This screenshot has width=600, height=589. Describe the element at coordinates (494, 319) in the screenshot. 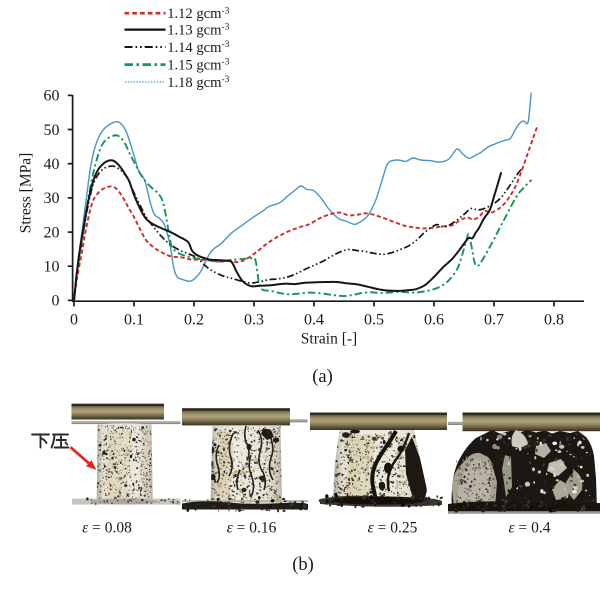

I see `svg-text: 0.7` at that location.